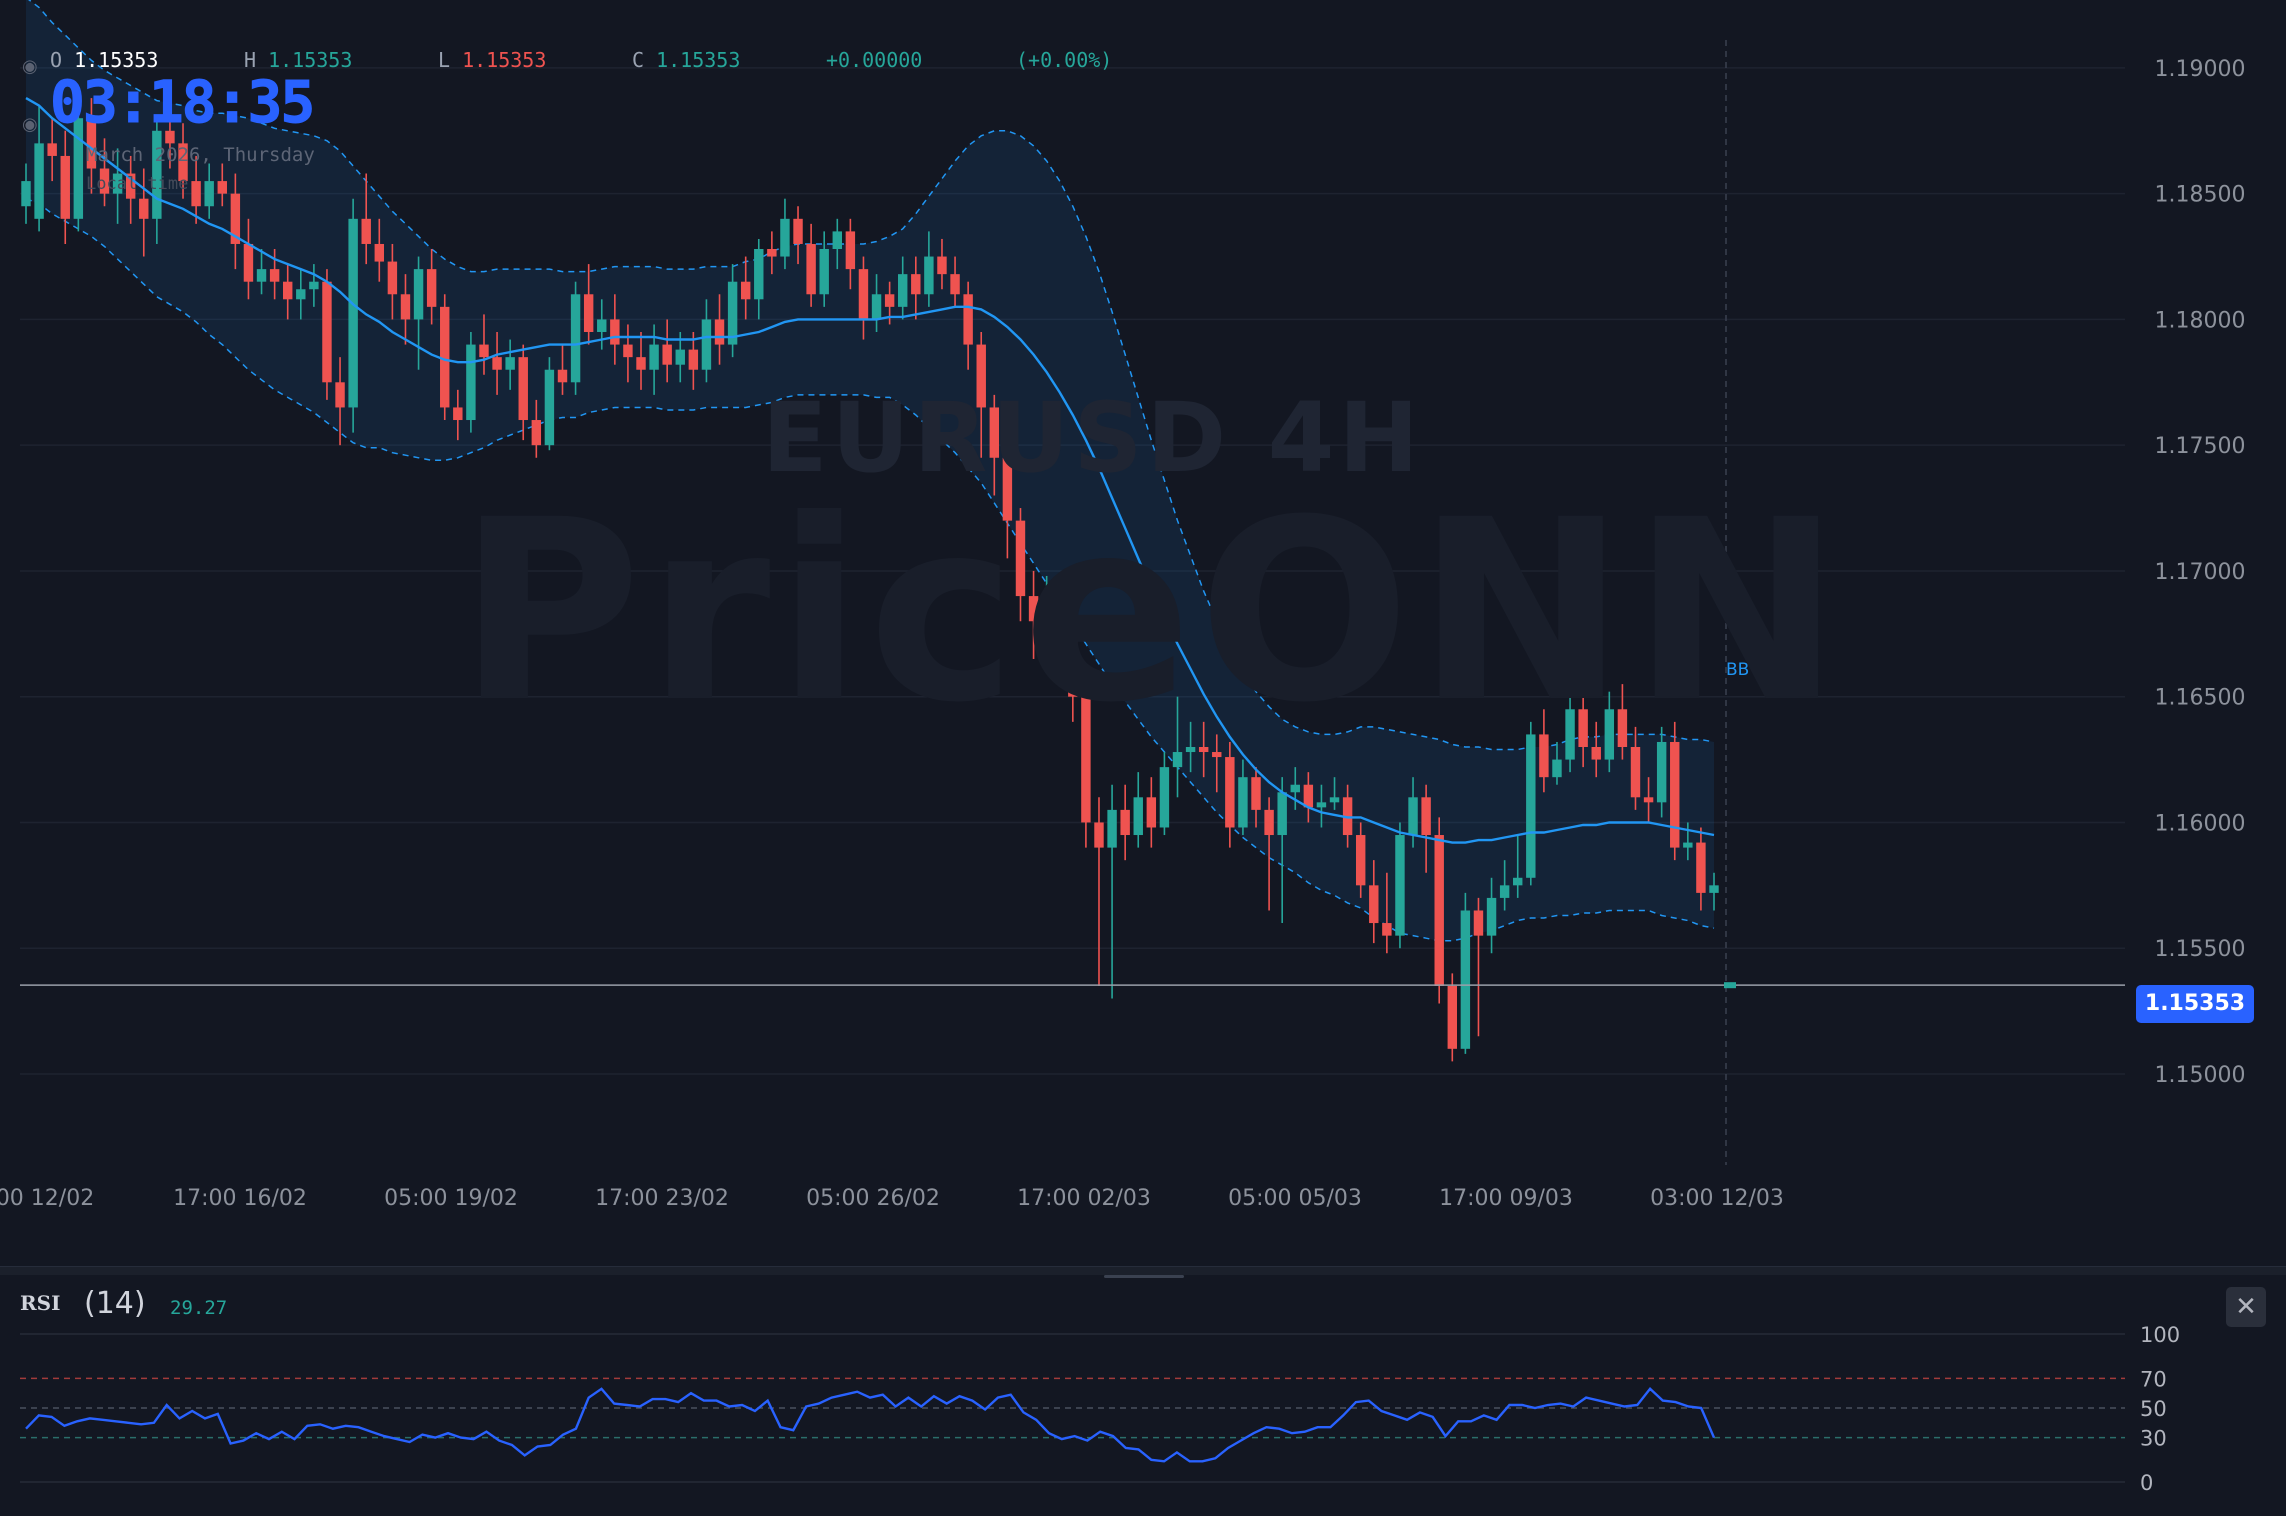  What do you see at coordinates (2200, 572) in the screenshot?
I see `y-tick-label: 1.17000` at bounding box center [2200, 572].